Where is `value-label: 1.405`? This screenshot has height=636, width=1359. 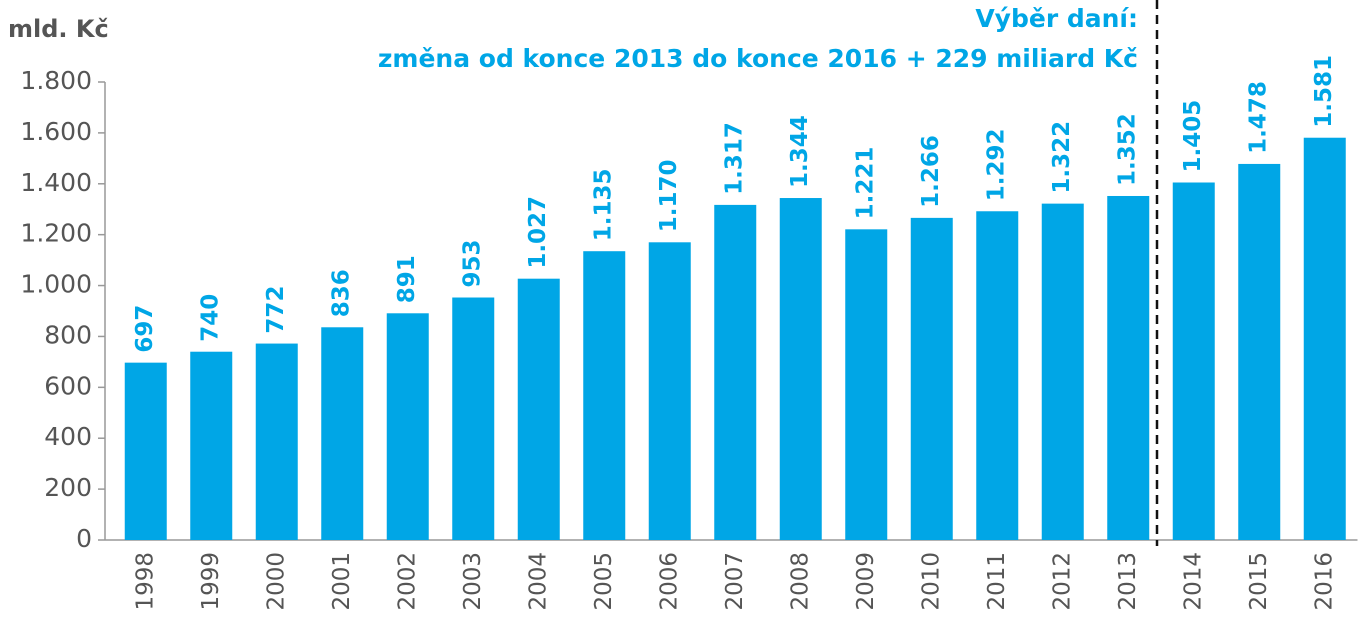
value-label: 1.405 is located at coordinates (1193, 136).